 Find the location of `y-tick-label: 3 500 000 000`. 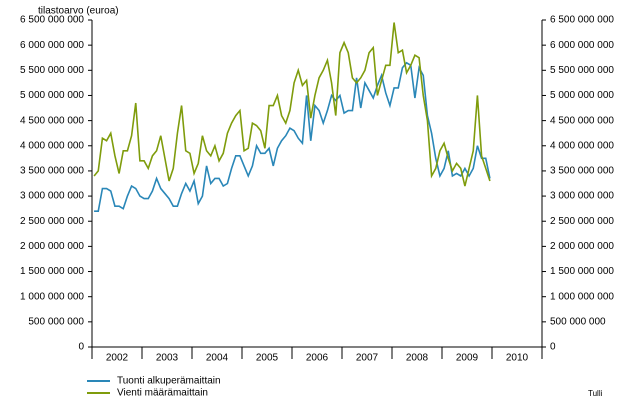

y-tick-label: 3 500 000 000 is located at coordinates (52, 171).